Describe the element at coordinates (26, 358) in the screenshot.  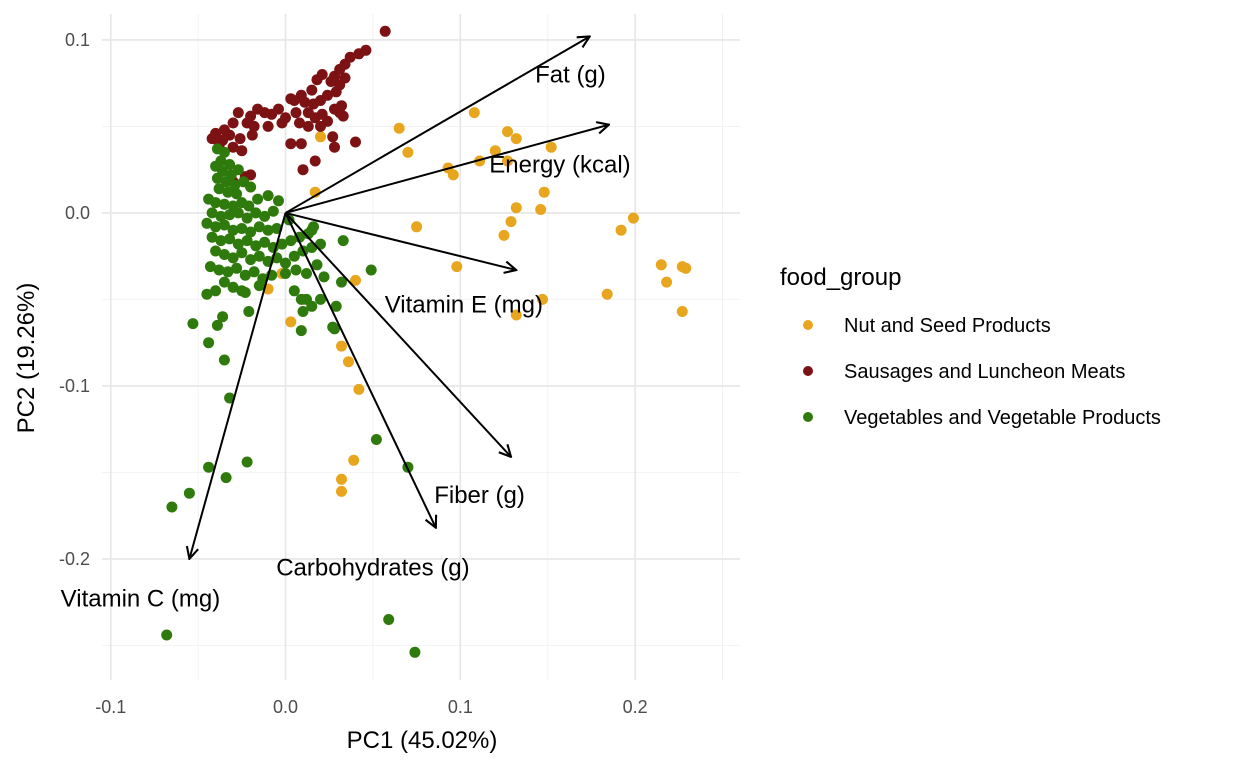
I see `y-axis-title: PC2 (19.26%)` at that location.